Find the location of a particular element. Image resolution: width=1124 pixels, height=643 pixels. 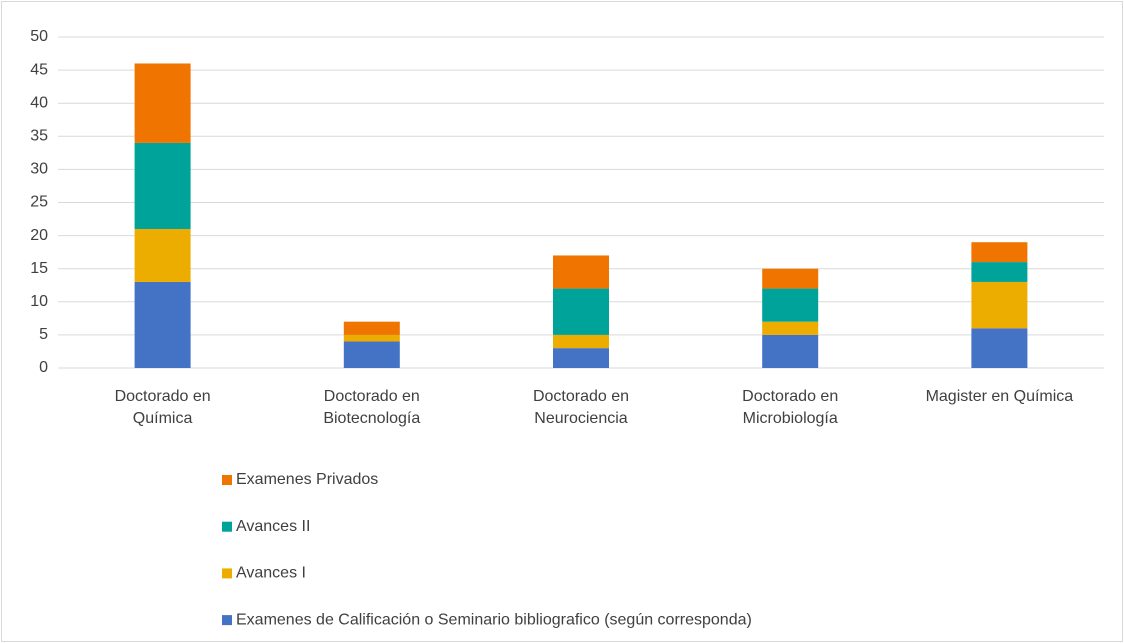

y-tick-label: 10 is located at coordinates (39, 301).